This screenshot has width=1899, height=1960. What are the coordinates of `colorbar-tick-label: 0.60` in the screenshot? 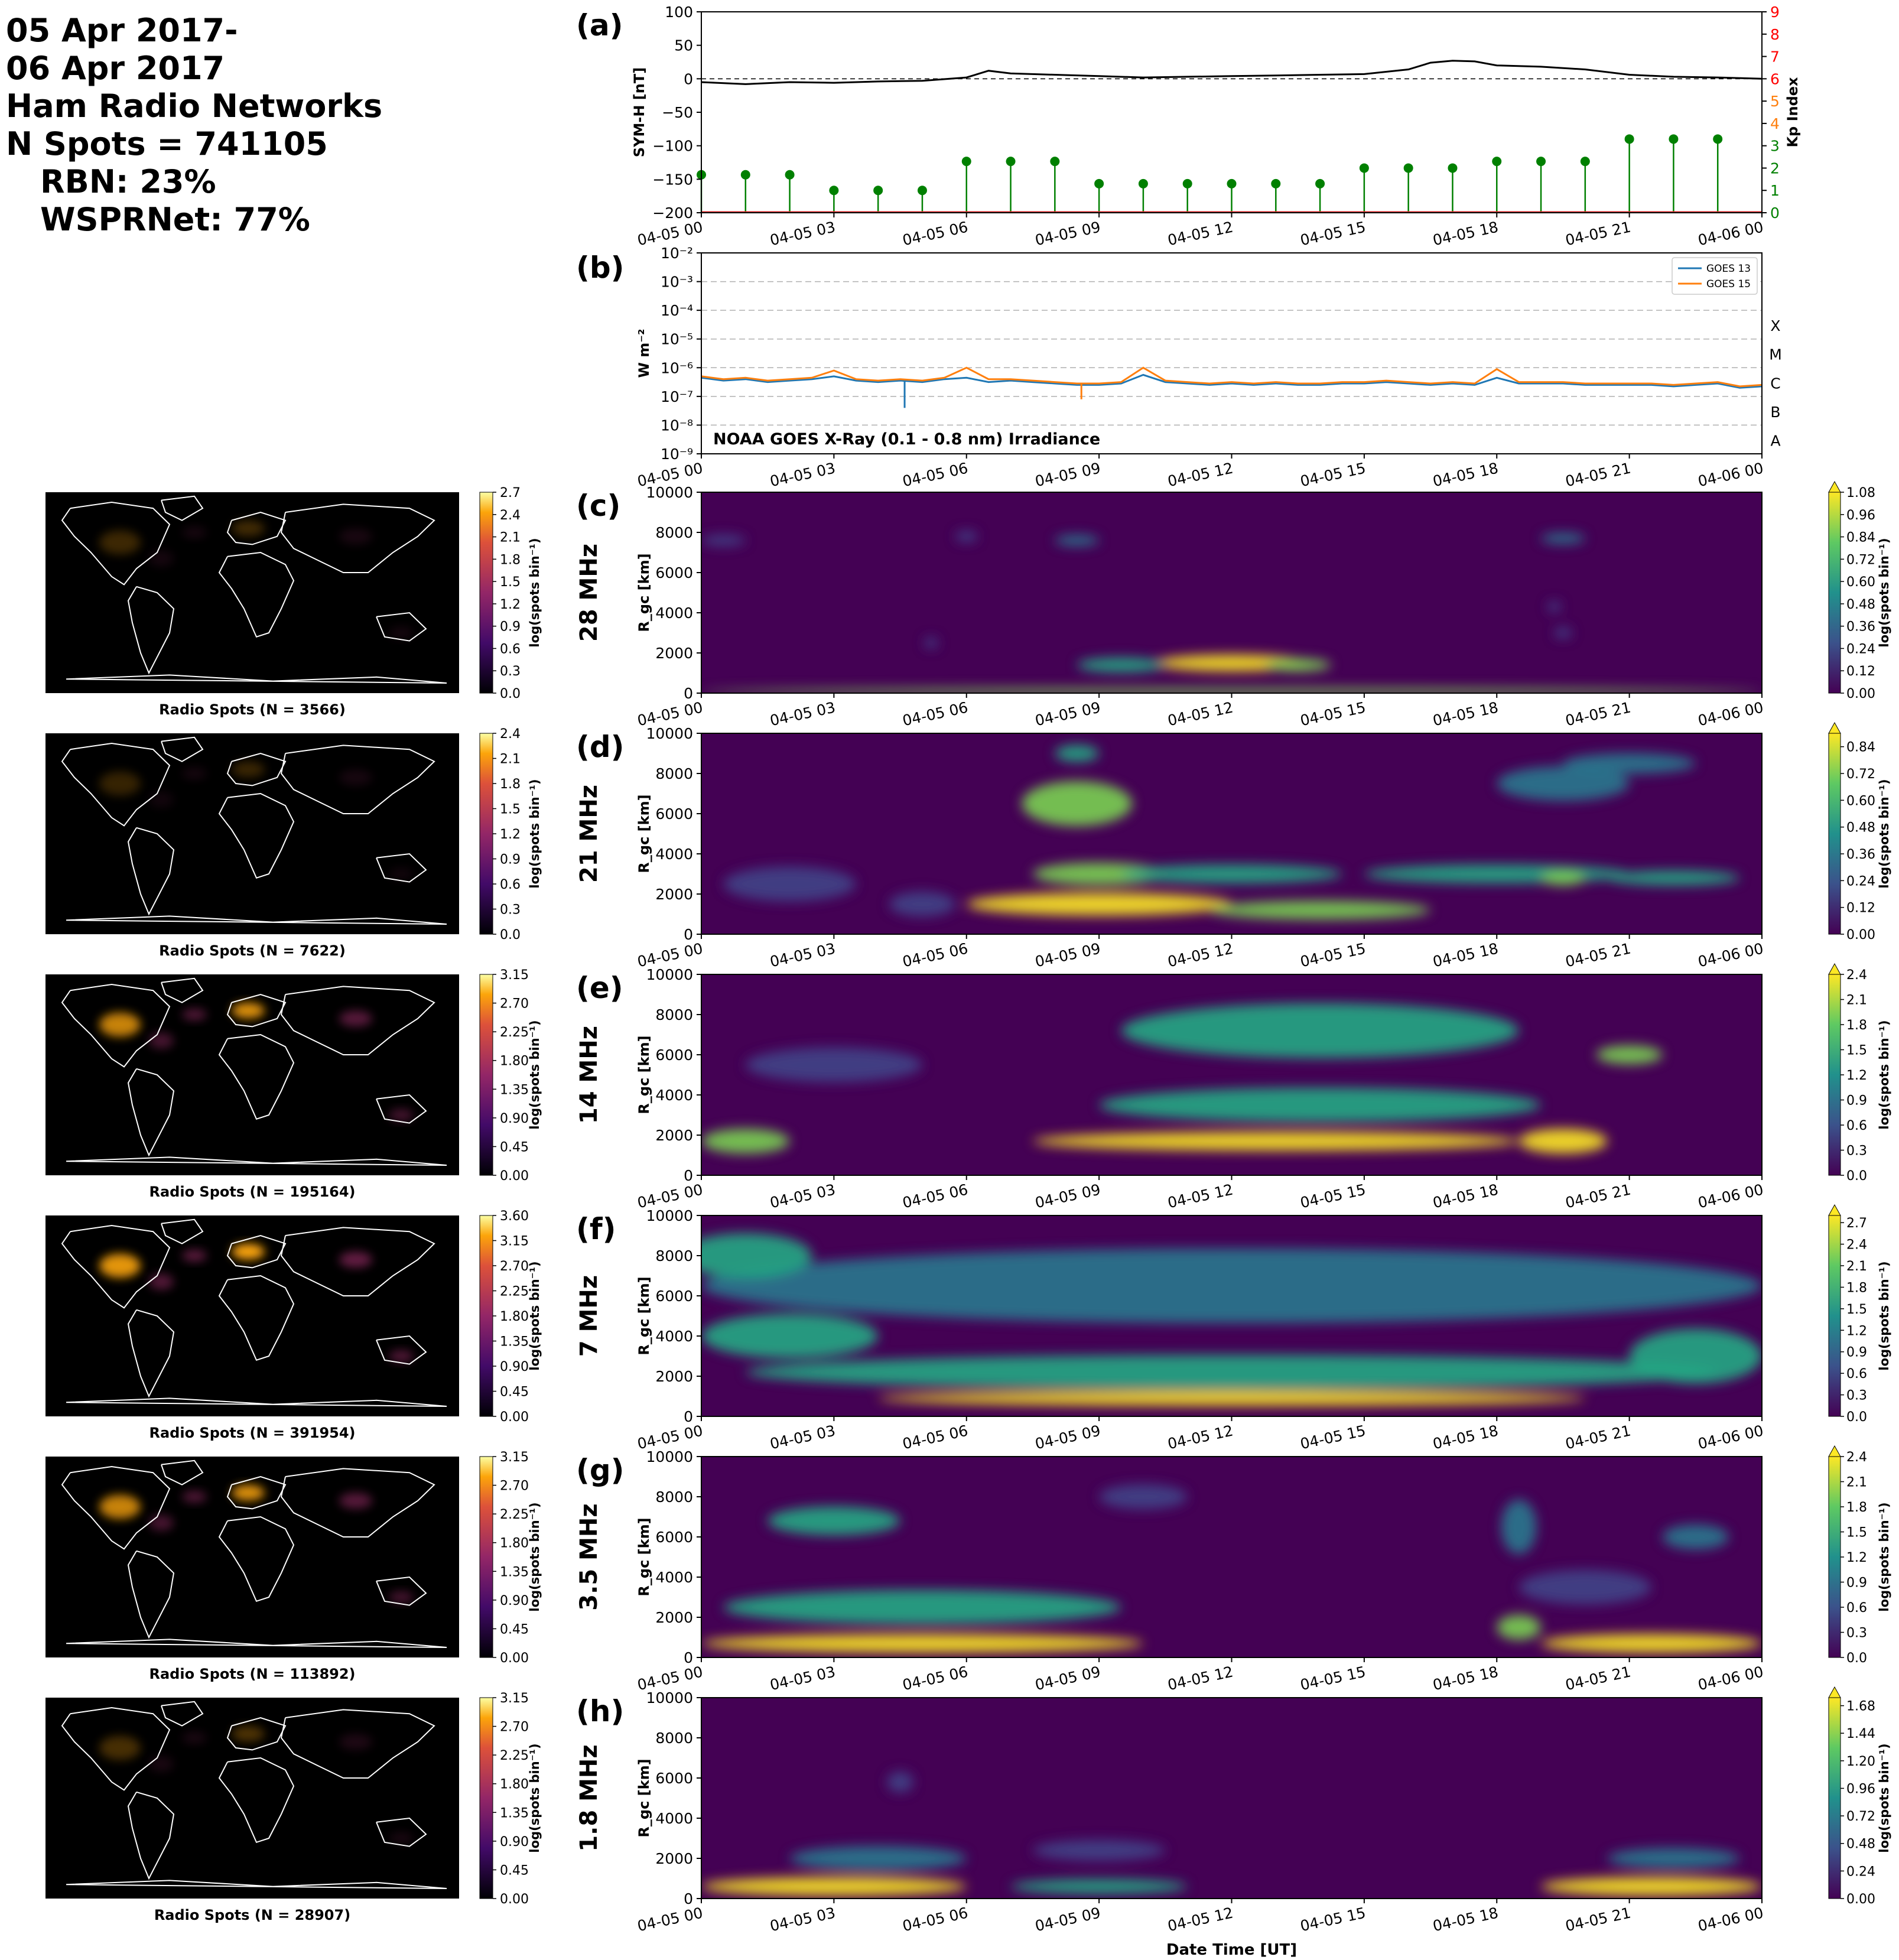 It's located at (1860, 582).